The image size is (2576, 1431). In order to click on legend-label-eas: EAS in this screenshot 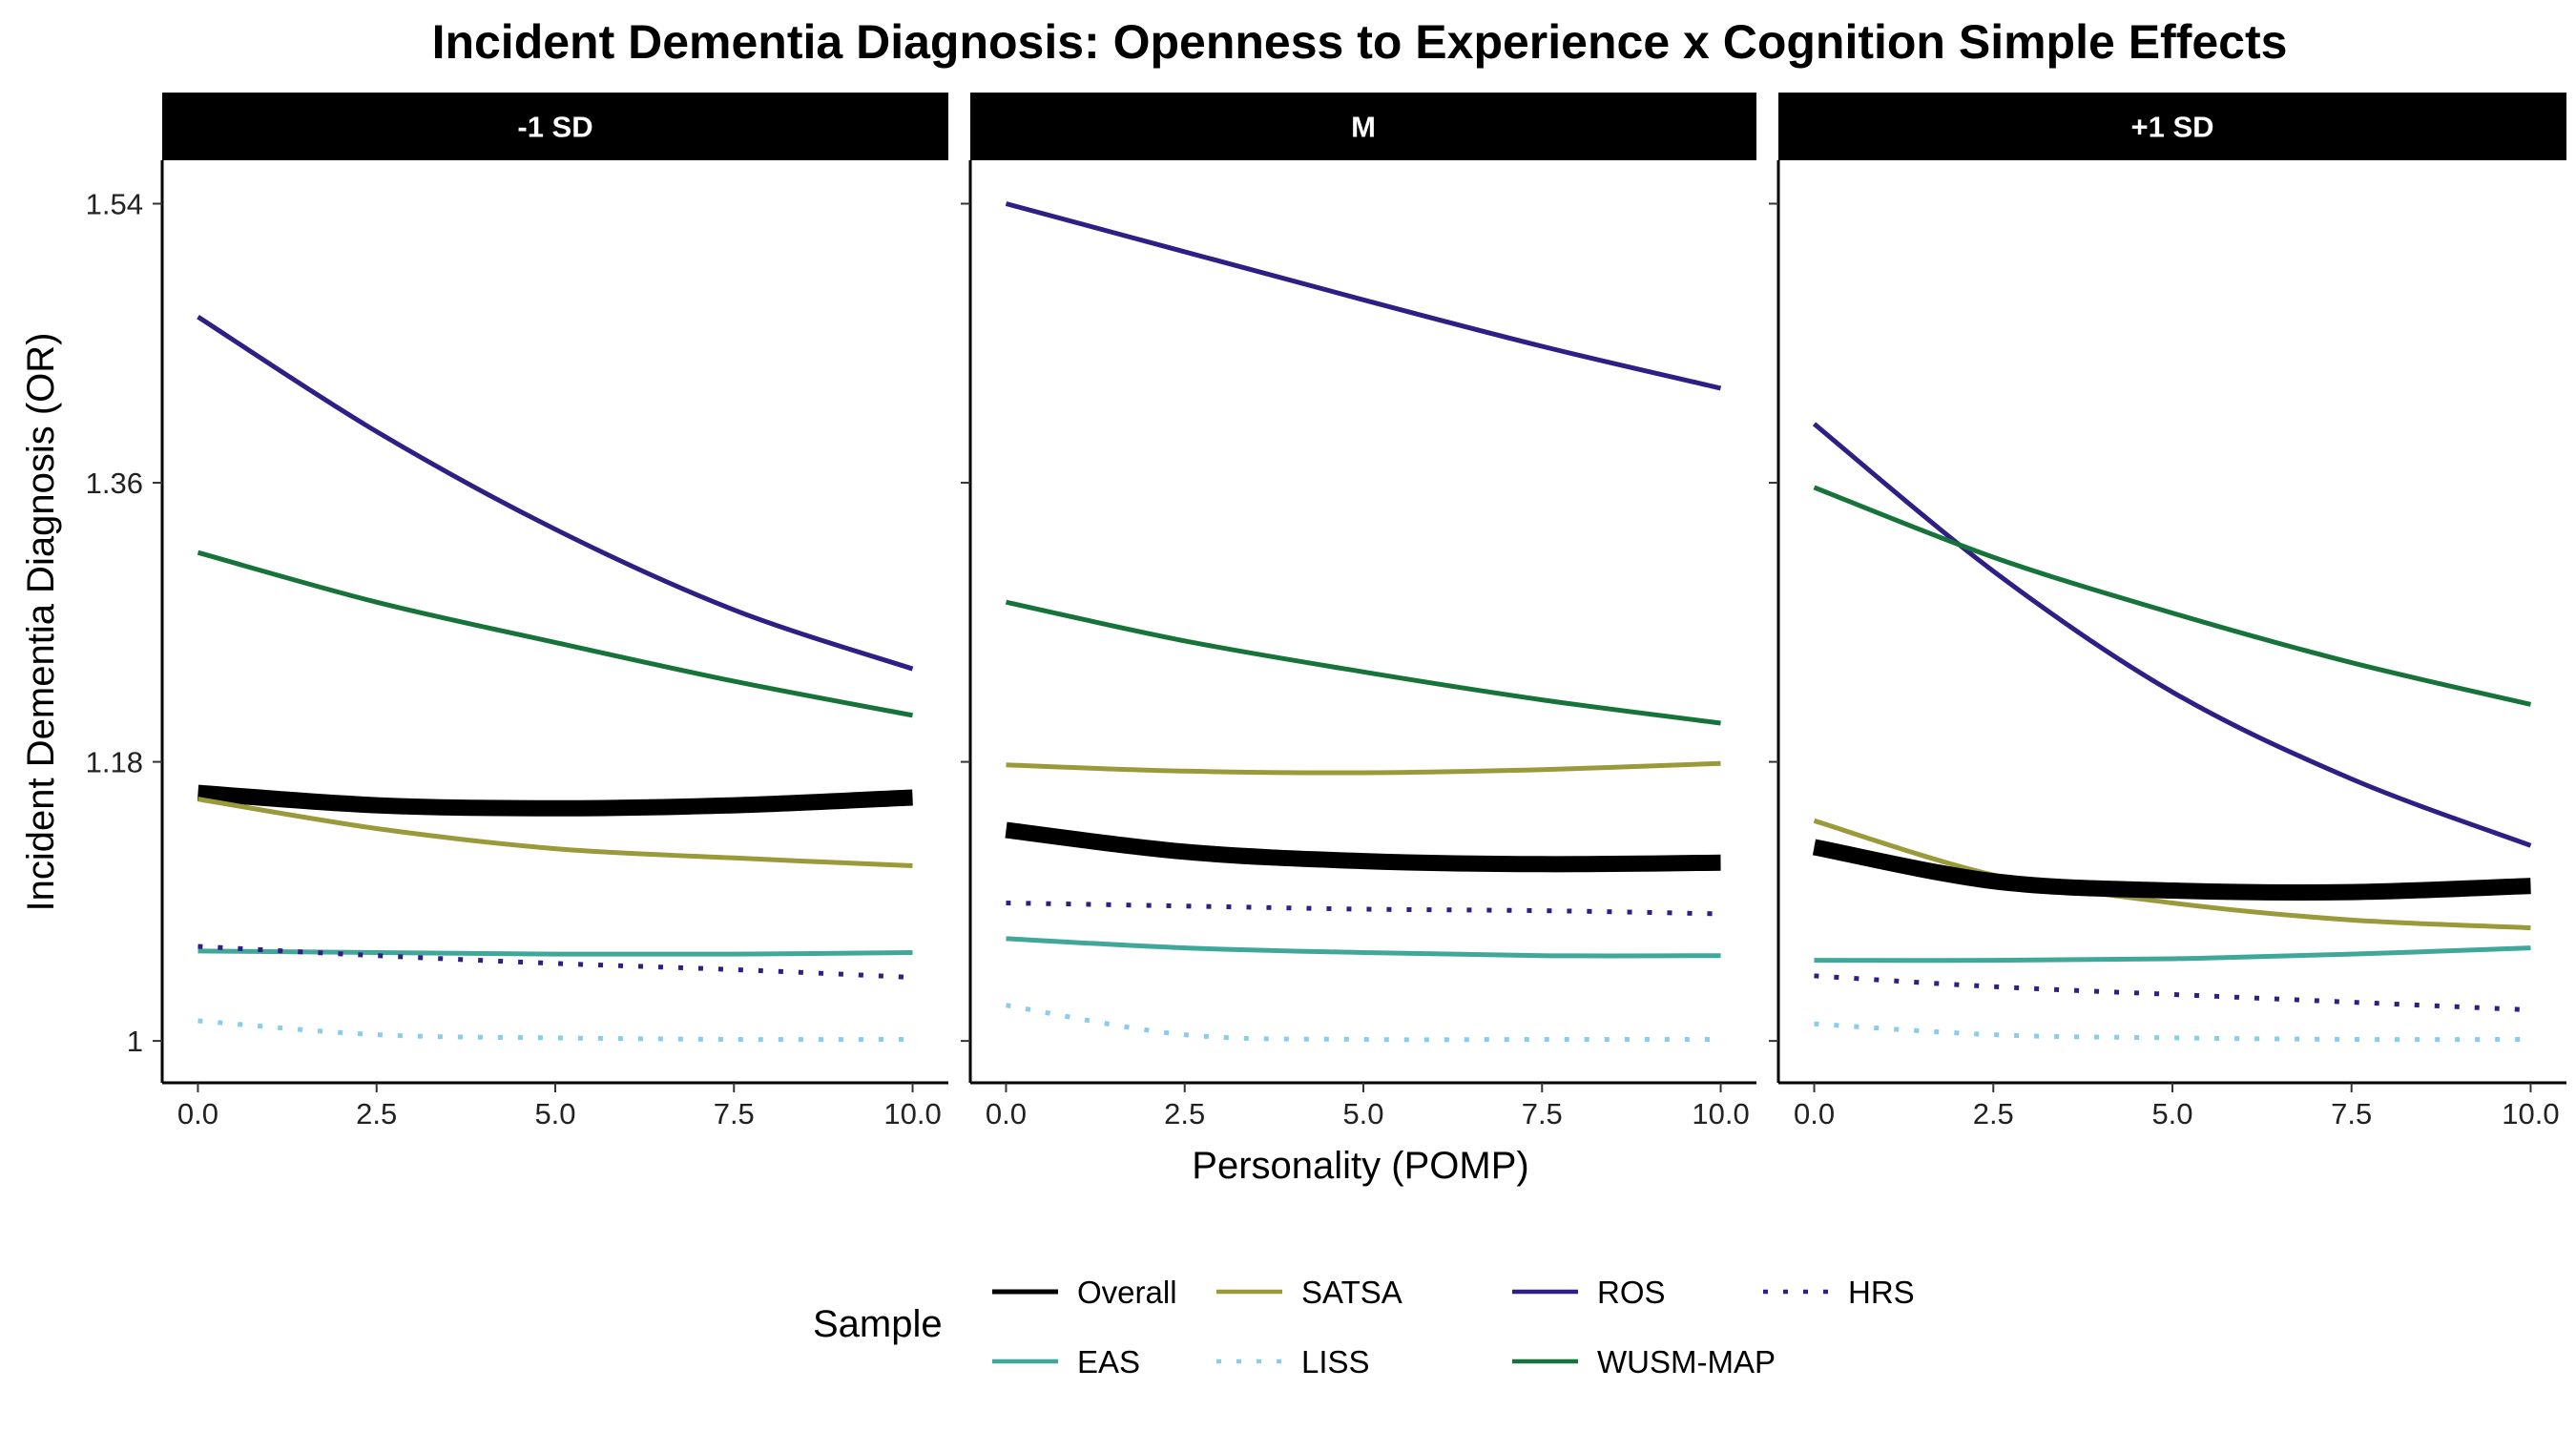, I will do `click(1108, 1361)`.